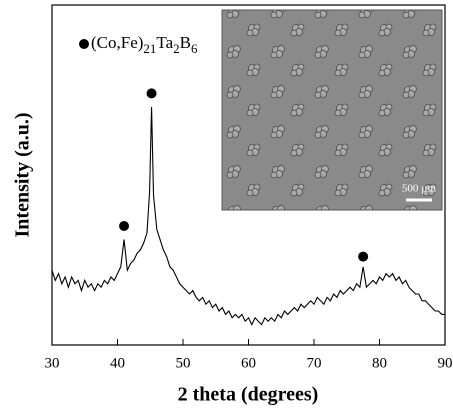 The height and width of the screenshot is (414, 453). Describe the element at coordinates (52, 363) in the screenshot. I see `x-tick-label: 30` at that location.